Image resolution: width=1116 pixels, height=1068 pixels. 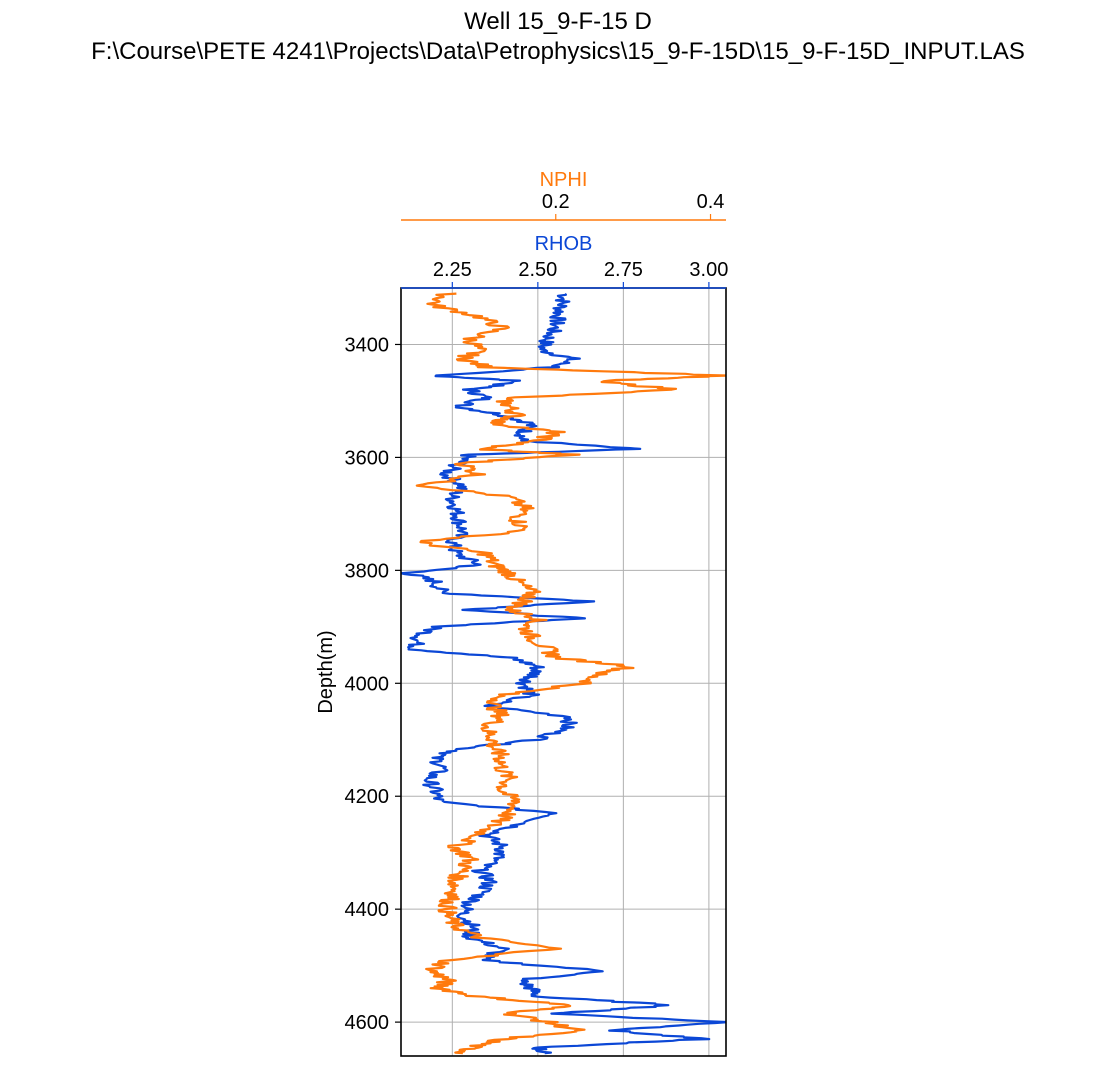 What do you see at coordinates (367, 458) in the screenshot?
I see `y-tick-label: 3600` at bounding box center [367, 458].